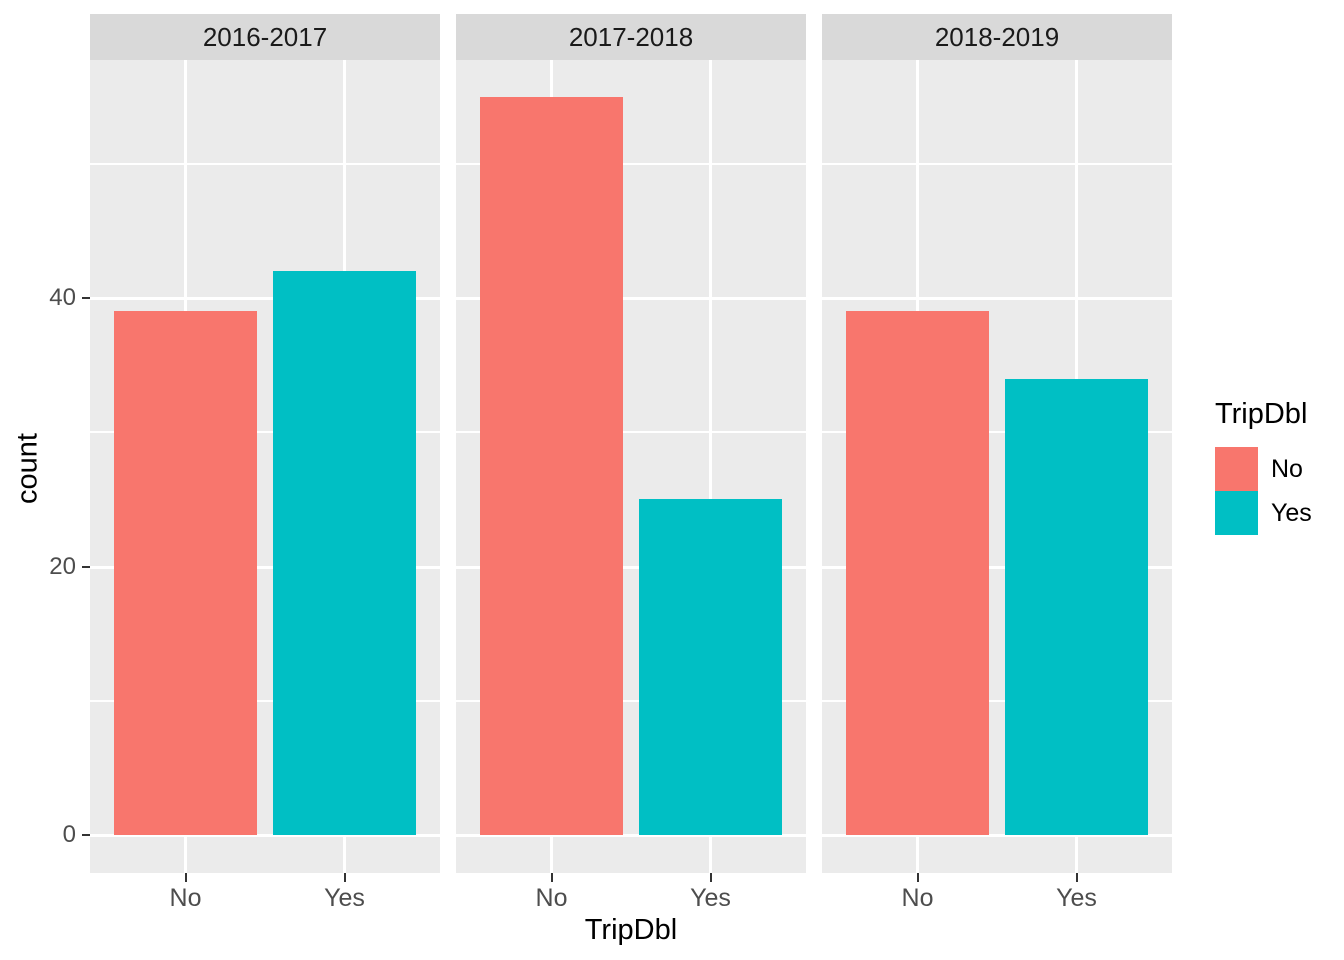  I want to click on gridline-major-x-yes, so click(710, 466).